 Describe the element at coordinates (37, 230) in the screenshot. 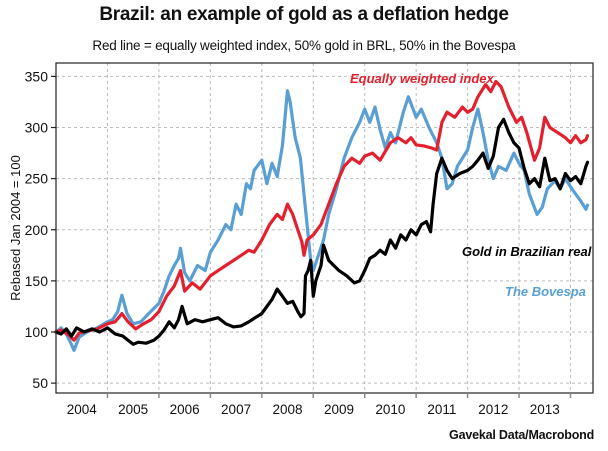

I see `y-tick-label: 200` at that location.